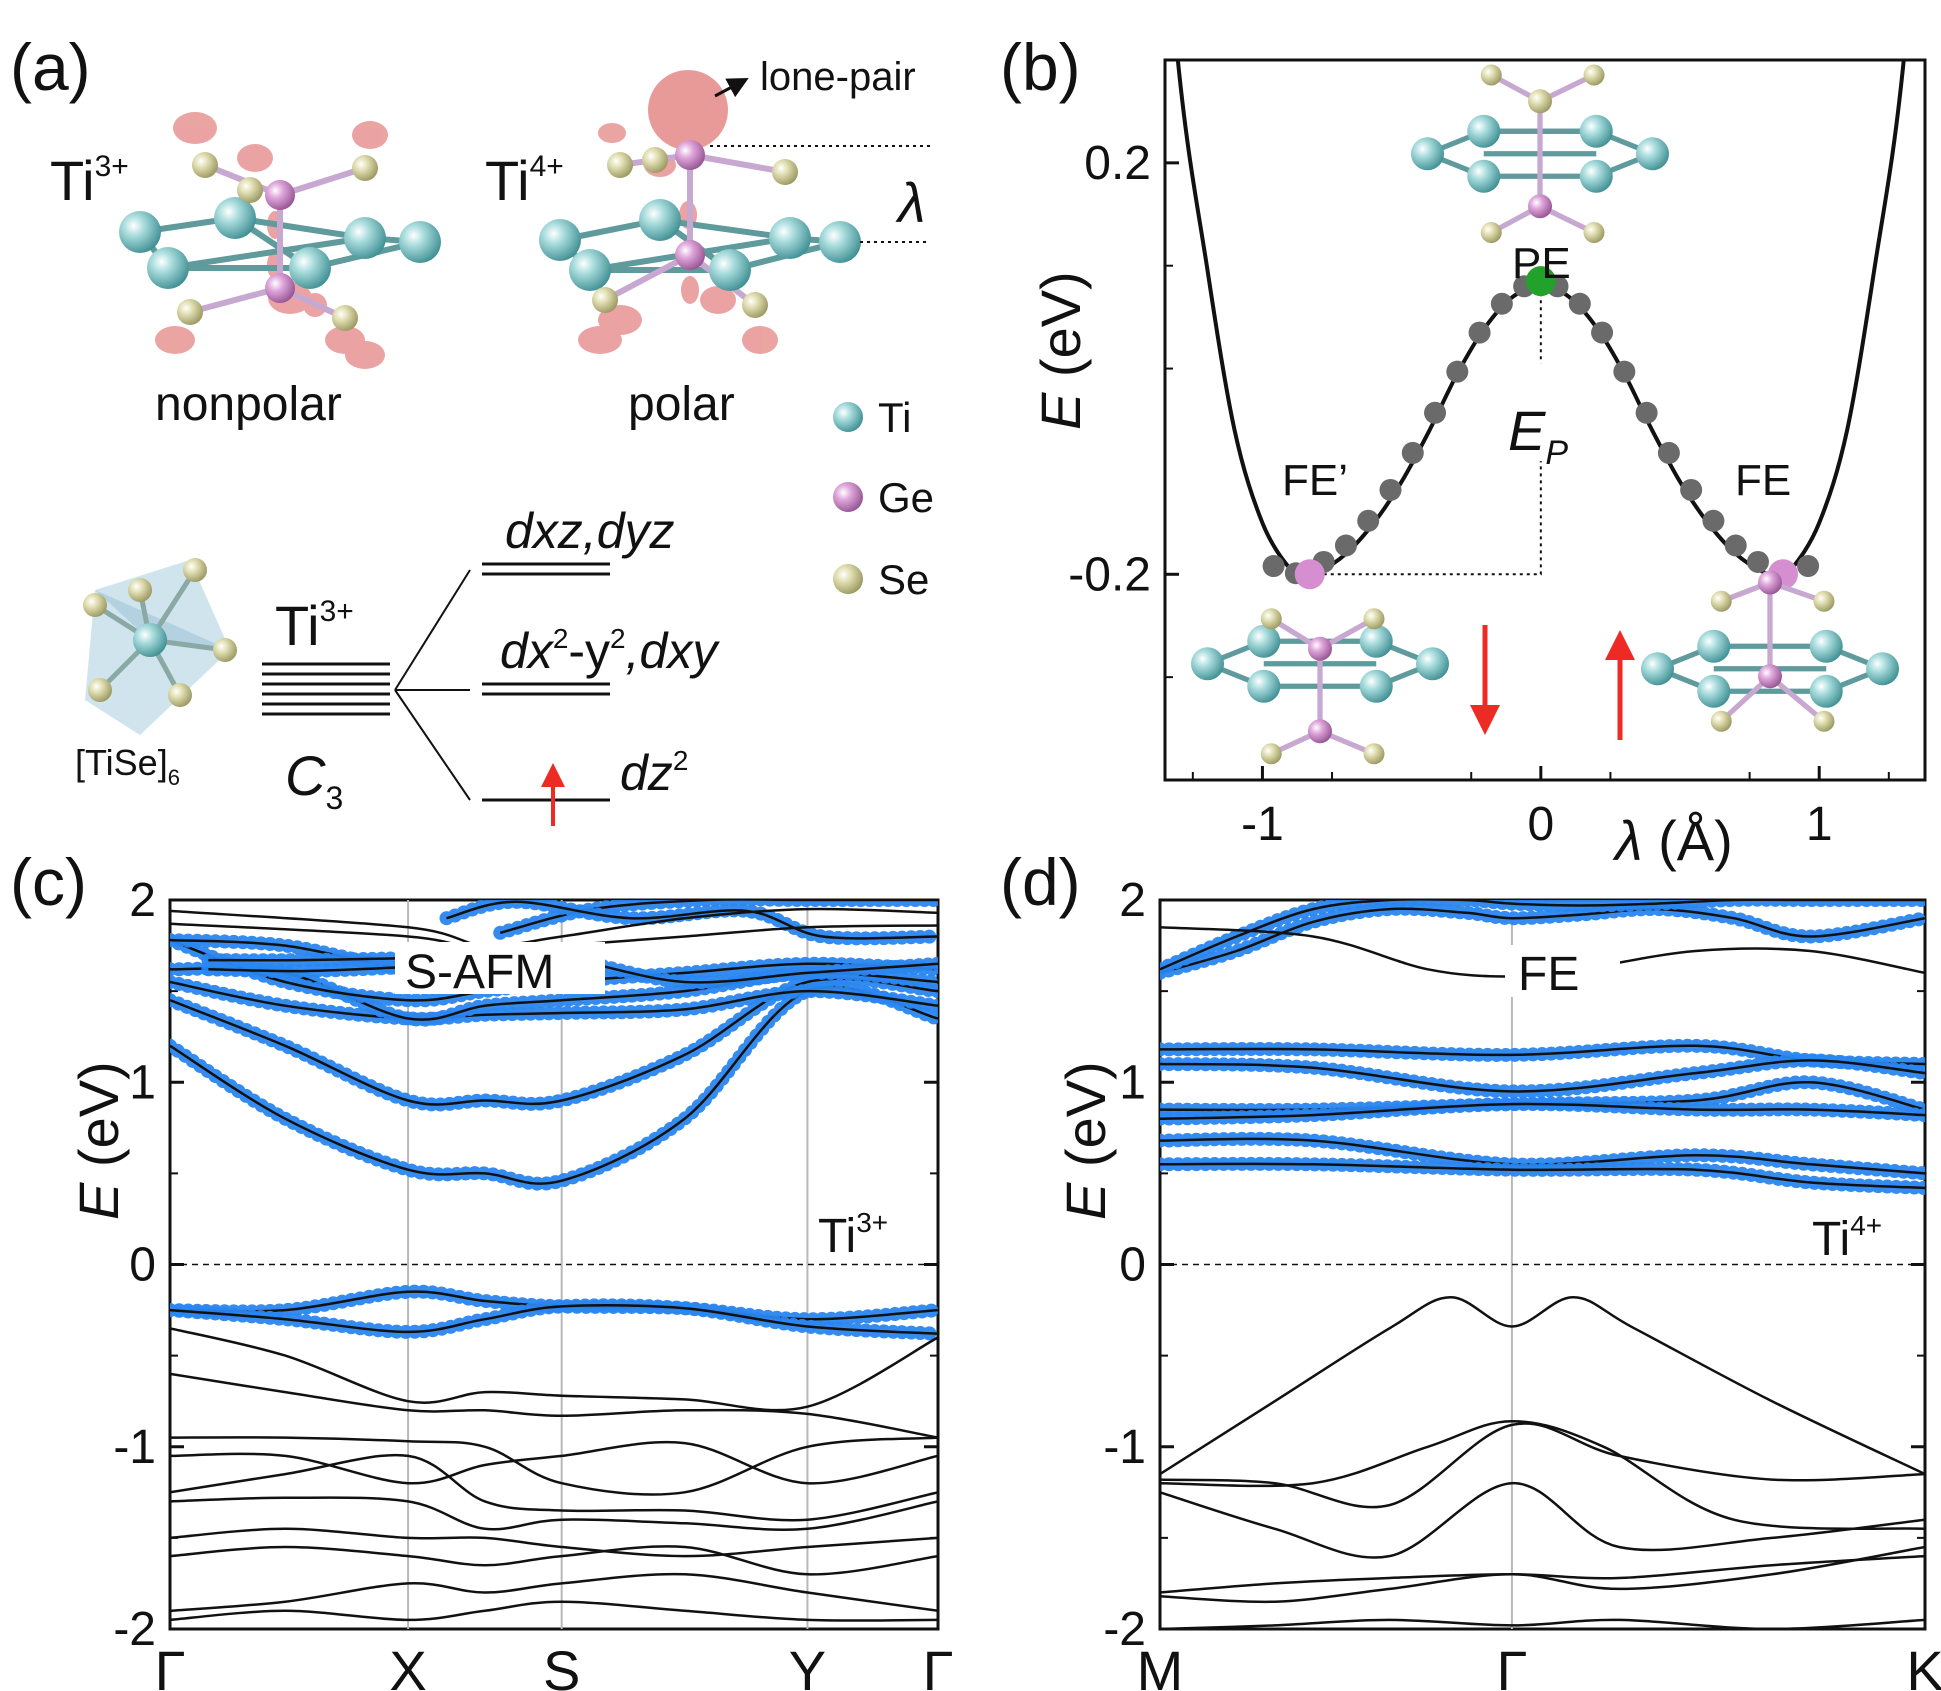 The height and width of the screenshot is (1691, 1941). Describe the element at coordinates (160, 646) in the screenshot. I see `tise6-octahedron` at that location.